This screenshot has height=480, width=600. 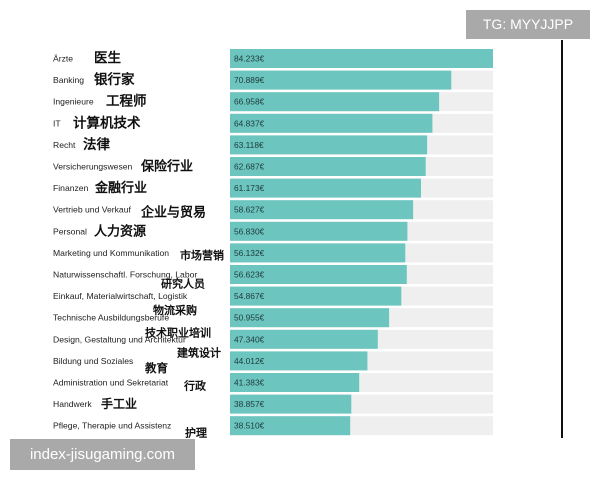 What do you see at coordinates (156, 368) in the screenshot?
I see `category-label-zh: 教育` at bounding box center [156, 368].